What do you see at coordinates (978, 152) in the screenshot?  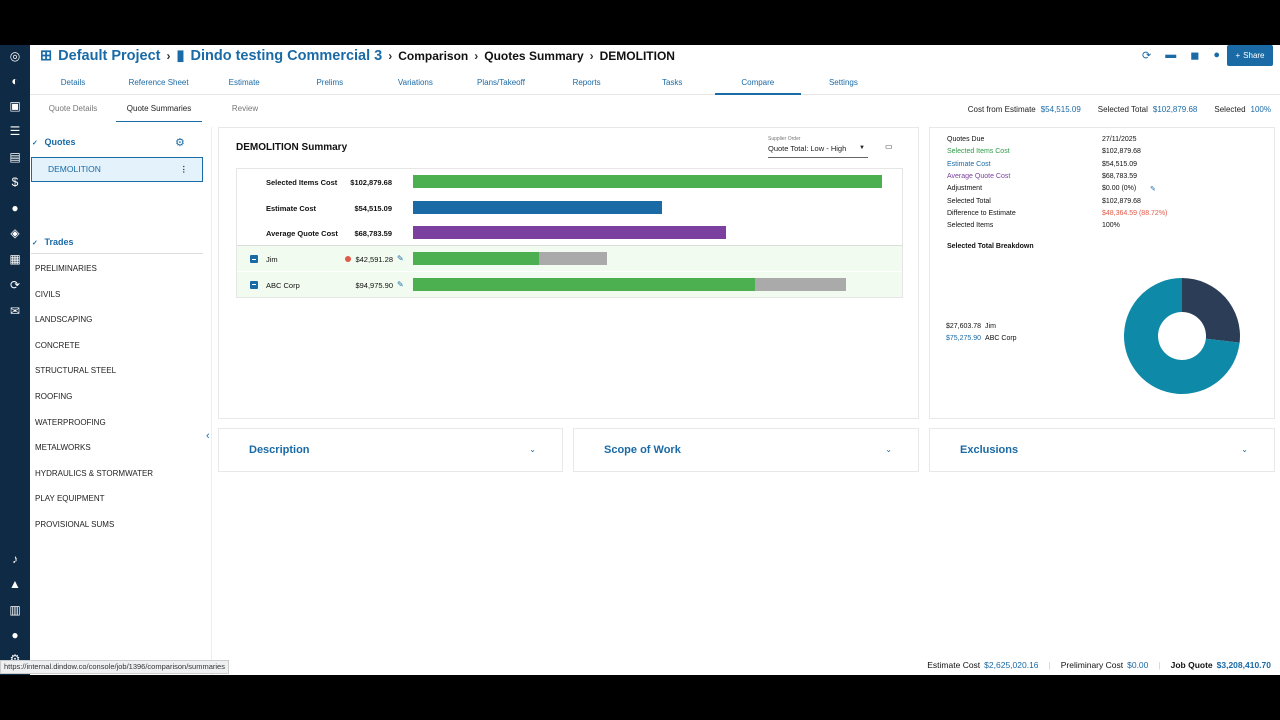 I see `info-label: Selected Items Cost` at bounding box center [978, 152].